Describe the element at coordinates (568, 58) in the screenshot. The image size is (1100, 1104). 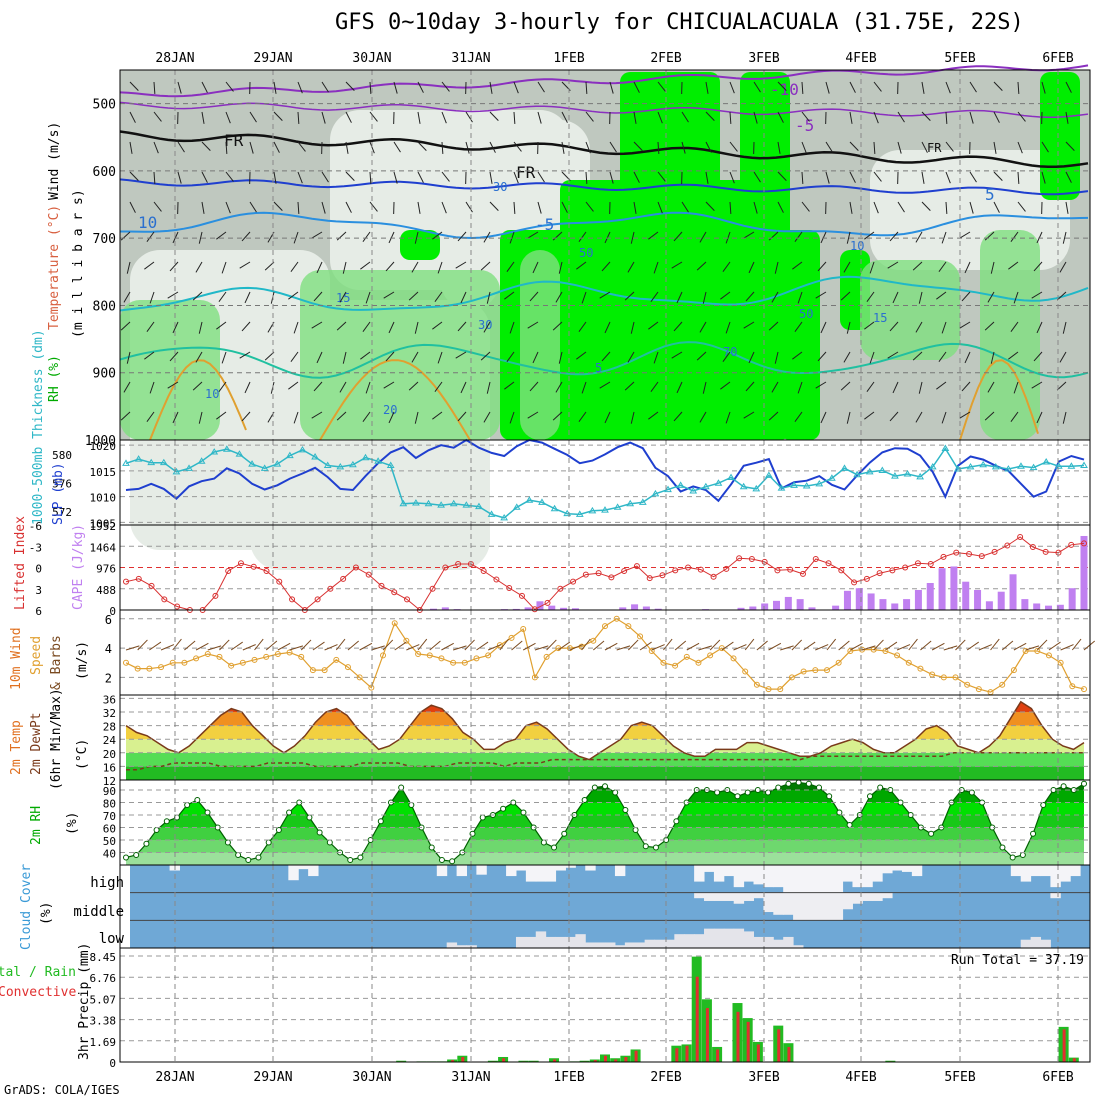
I see `date-label-top: 1FEB` at that location.